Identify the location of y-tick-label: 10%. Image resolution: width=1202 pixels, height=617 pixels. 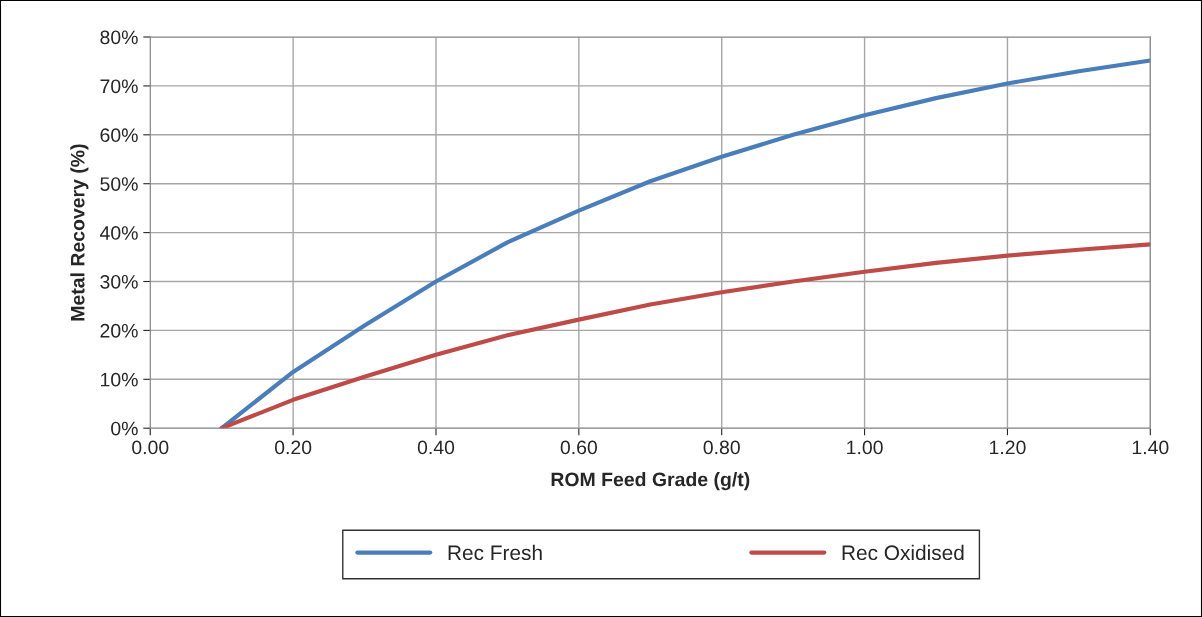
(119, 379).